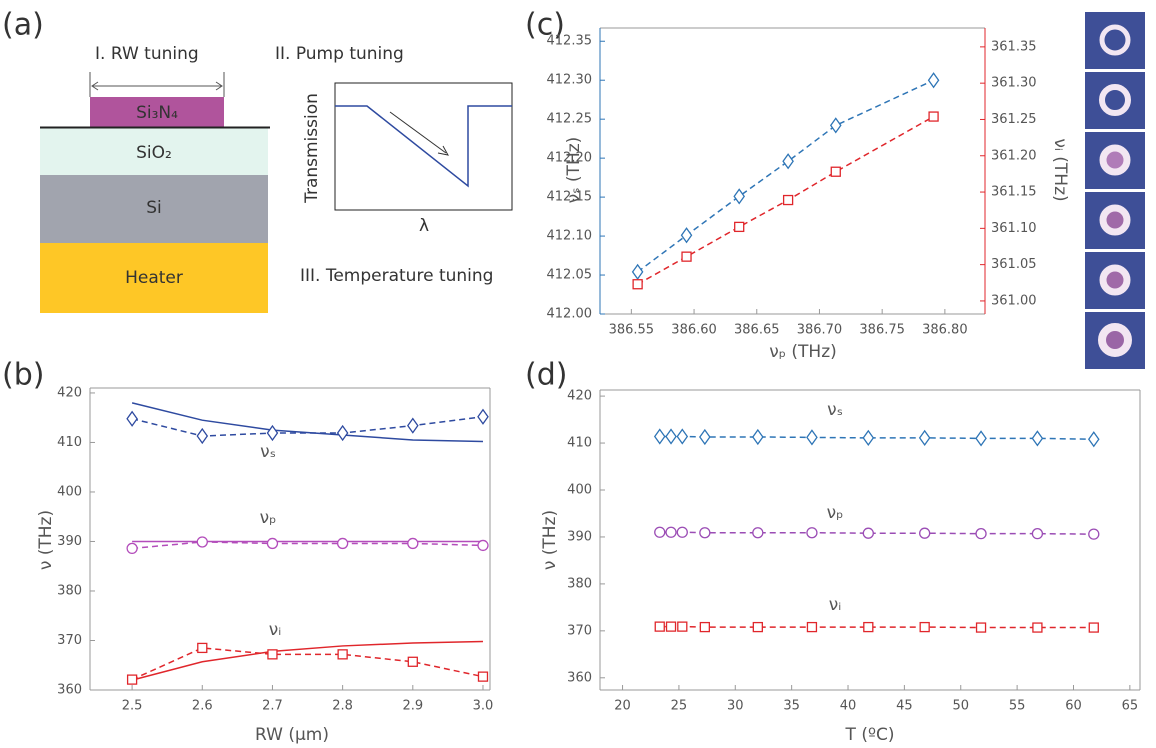 This screenshot has height=748, width=1156. Describe the element at coordinates (154, 153) in the screenshot. I see `layer-label: SiO₂` at that location.